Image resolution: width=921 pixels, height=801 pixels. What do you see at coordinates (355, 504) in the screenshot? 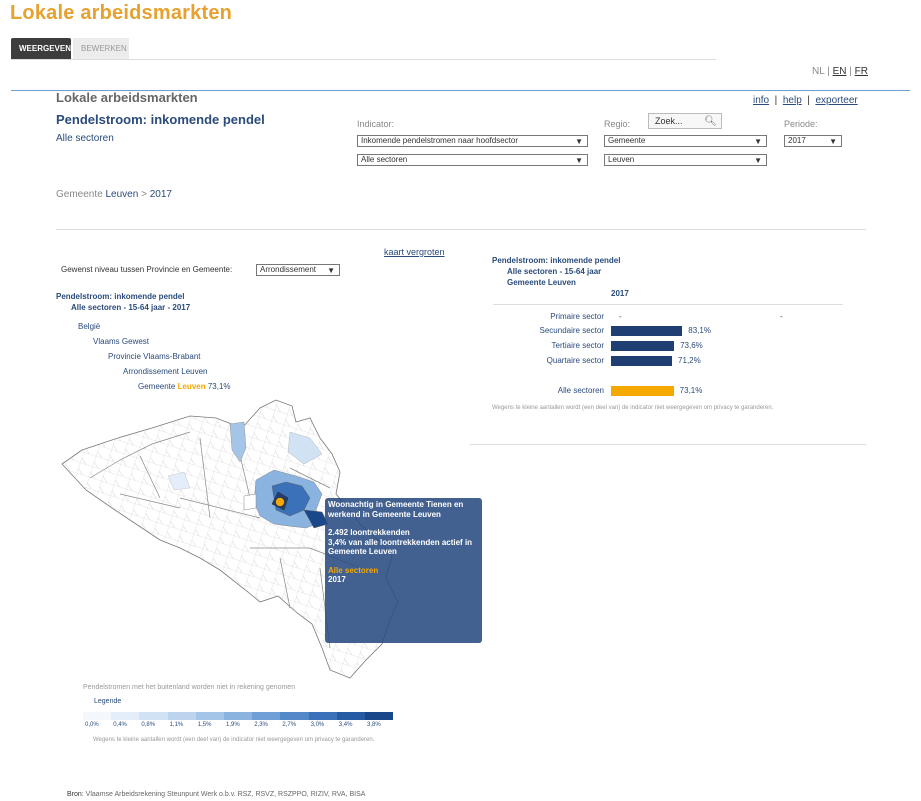
I see `tooltip-line1-prefix: Woonachtig in` at bounding box center [355, 504].